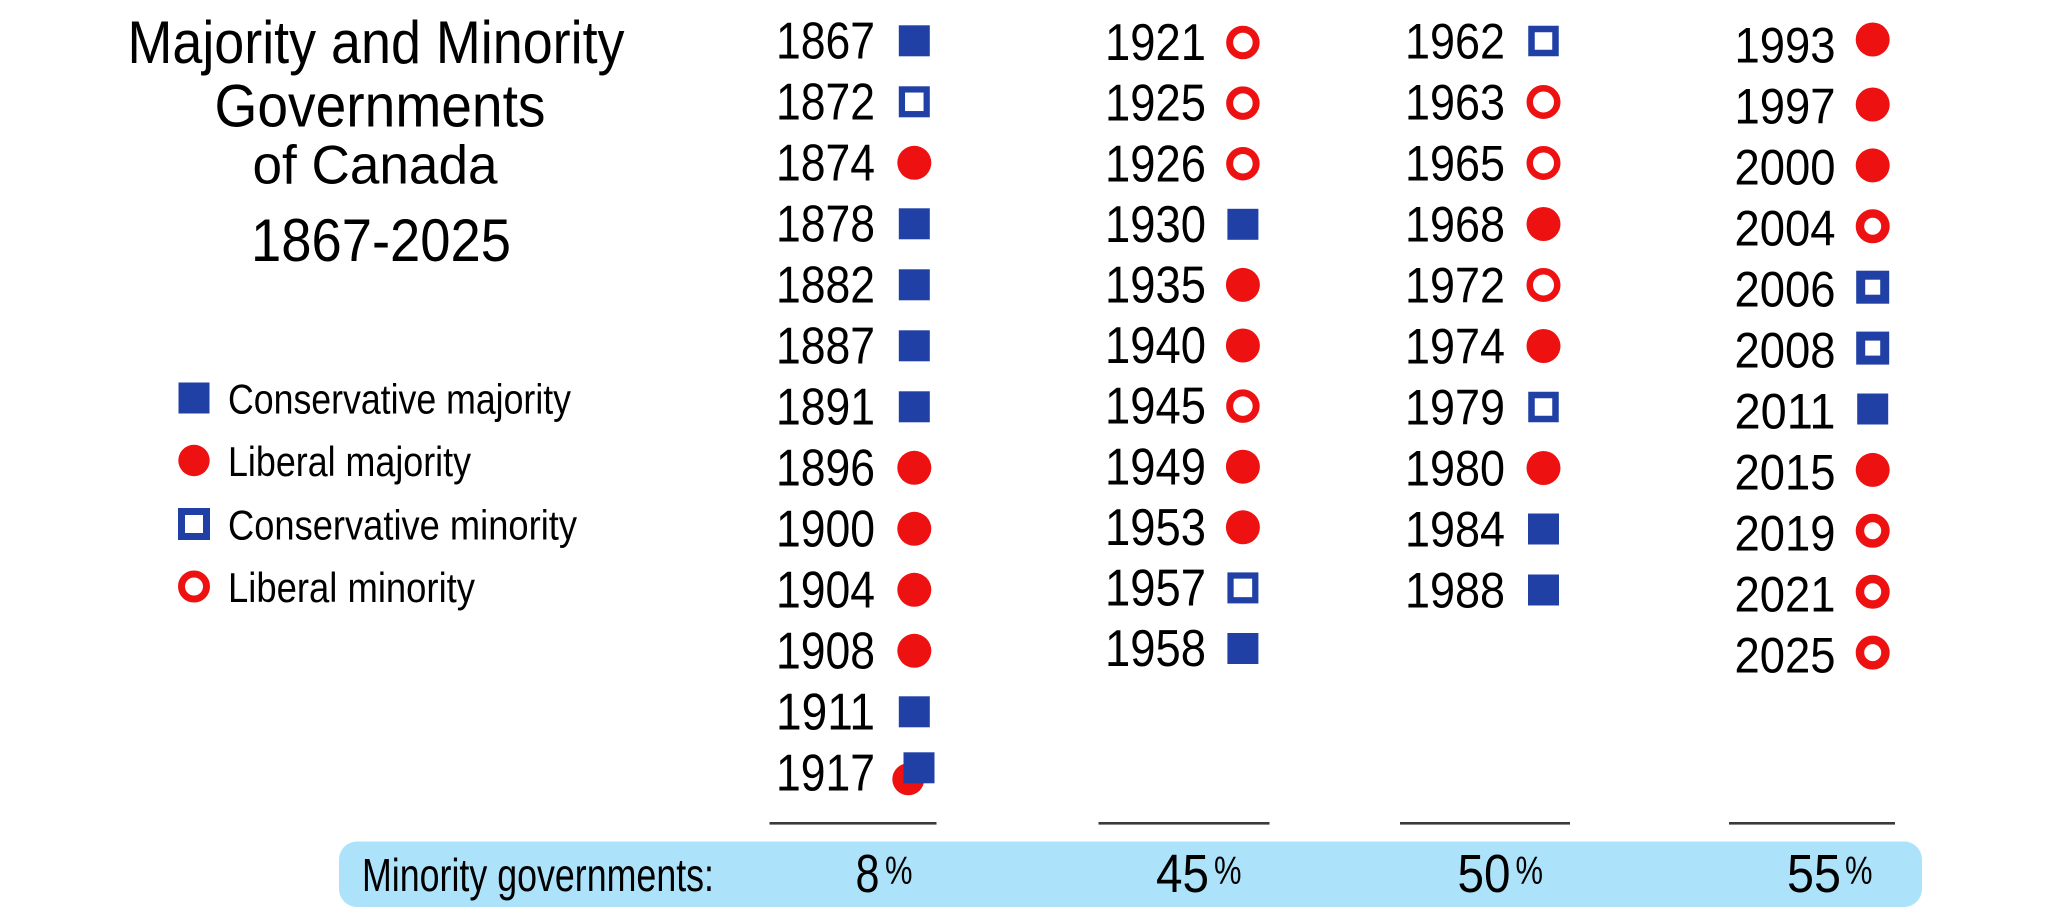 The height and width of the screenshot is (918, 2048). Describe the element at coordinates (1484, 874) in the screenshot. I see `svg-text: 50` at that location.